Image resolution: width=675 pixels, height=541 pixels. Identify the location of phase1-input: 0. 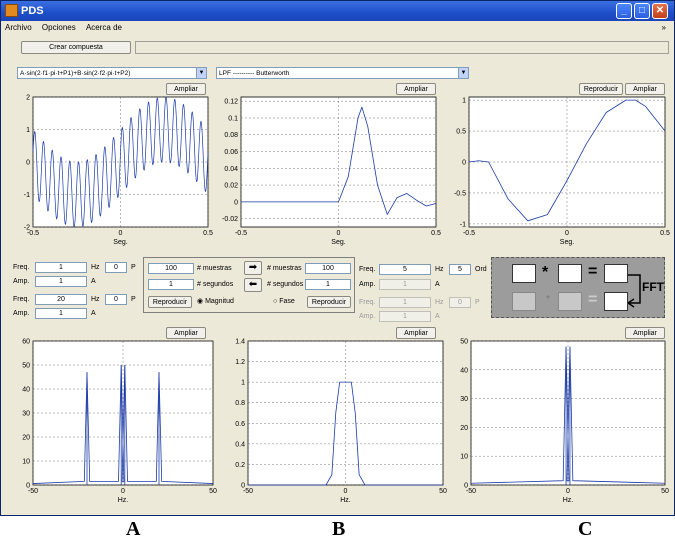
(116, 267).